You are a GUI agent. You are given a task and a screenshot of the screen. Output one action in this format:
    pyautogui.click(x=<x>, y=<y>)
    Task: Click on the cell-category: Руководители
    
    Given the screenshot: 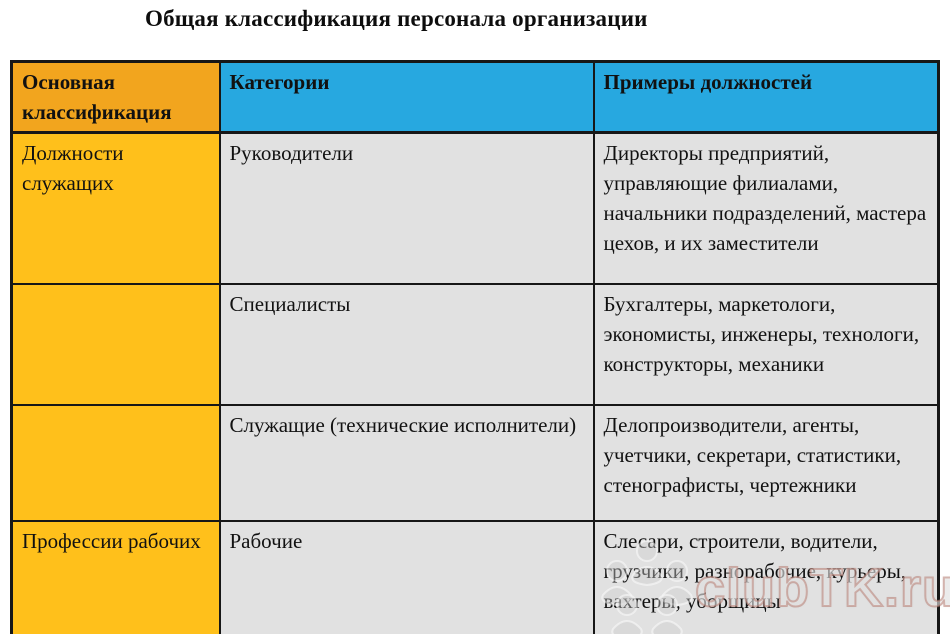 What is the action you would take?
    pyautogui.click(x=406, y=208)
    